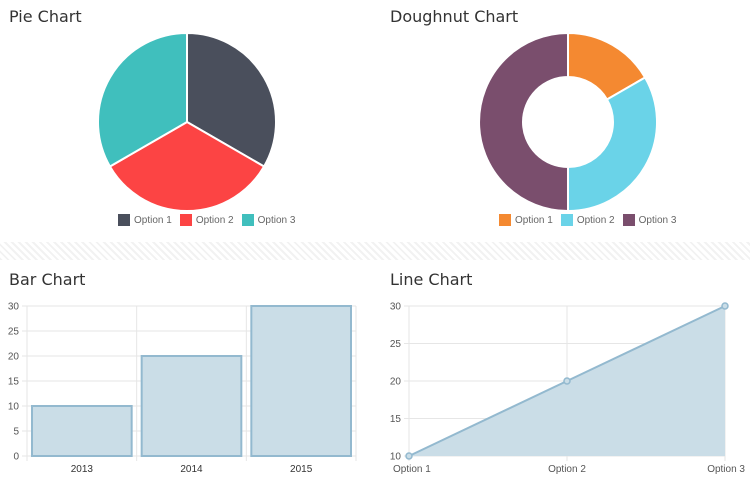 Image resolution: width=750 pixels, height=482 pixels. I want to click on pie-chart, so click(187, 120).